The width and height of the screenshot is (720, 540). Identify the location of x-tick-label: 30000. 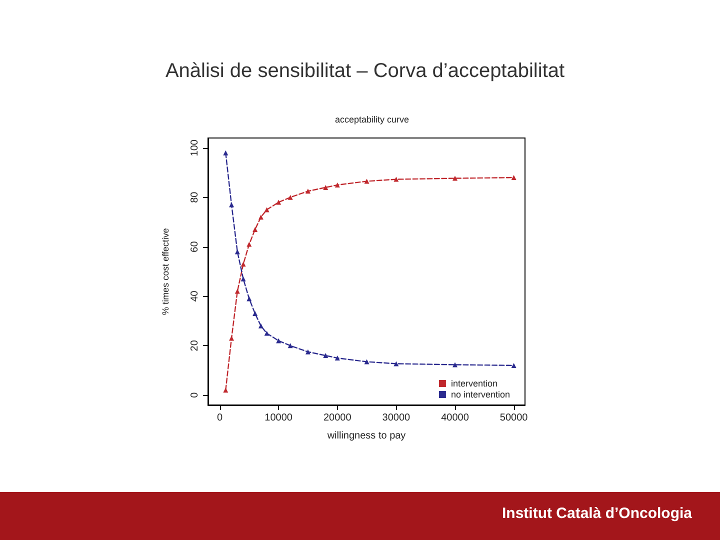
(396, 418).